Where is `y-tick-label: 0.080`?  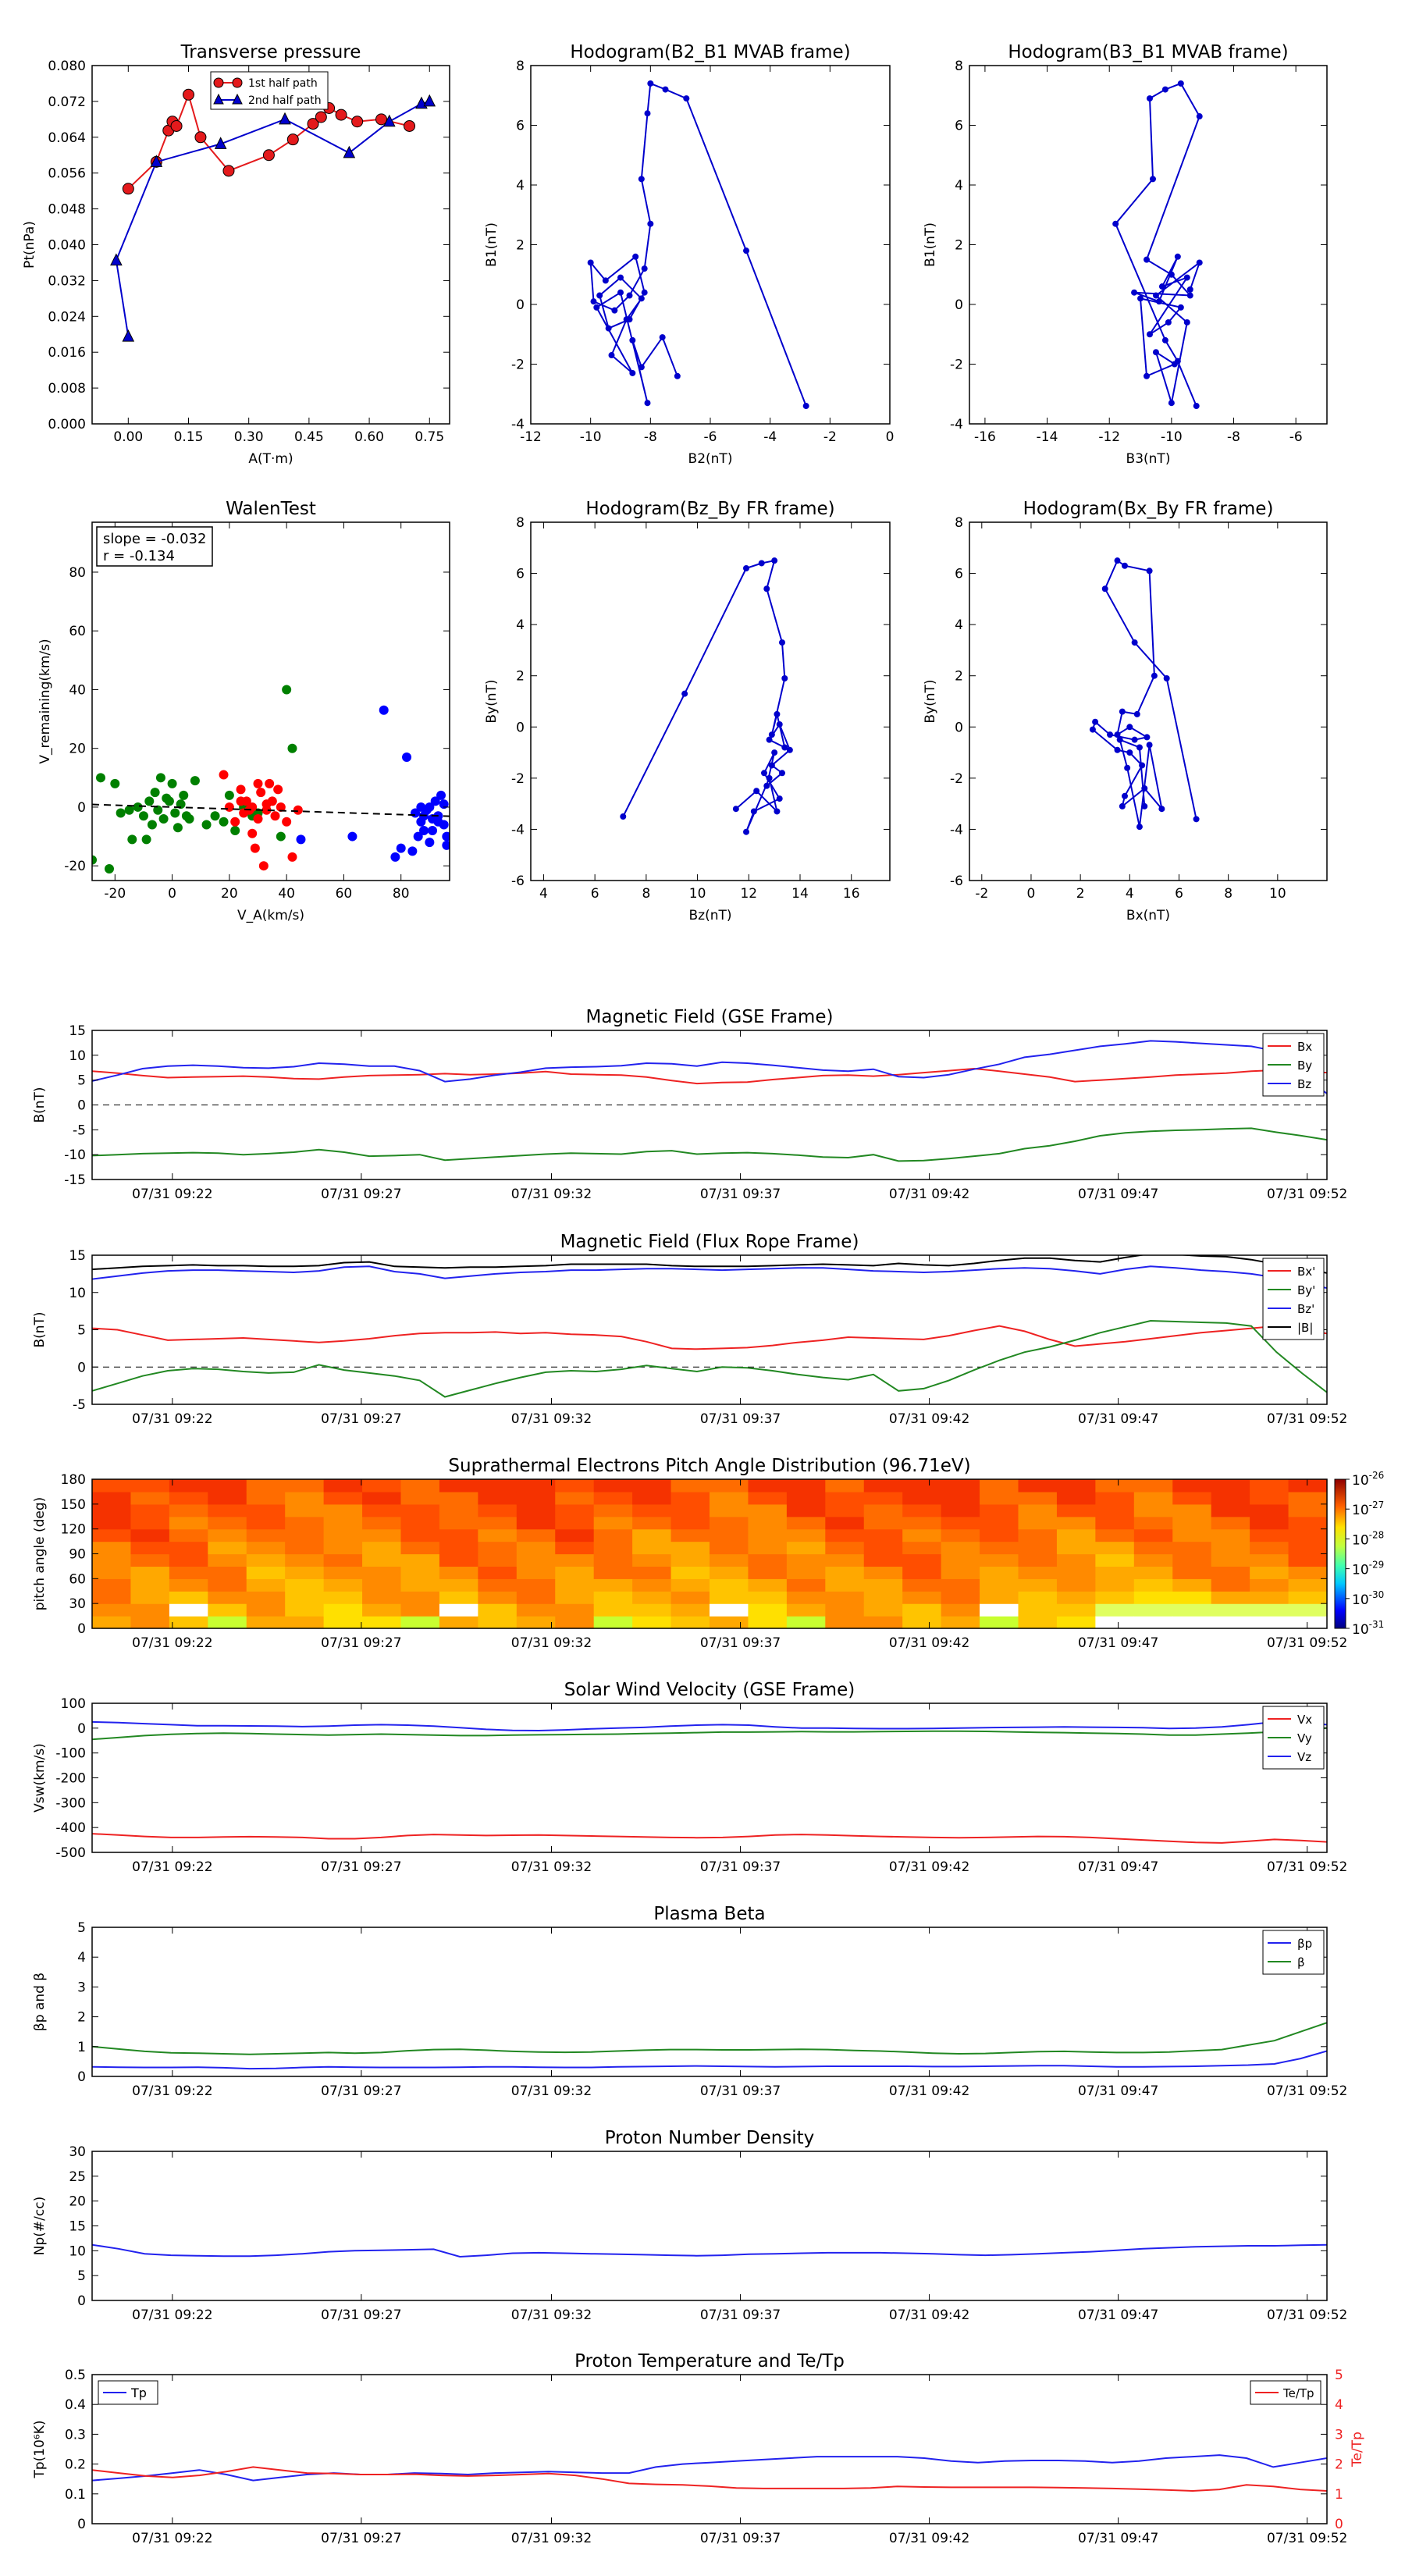
y-tick-label: 0.080 is located at coordinates (67, 66).